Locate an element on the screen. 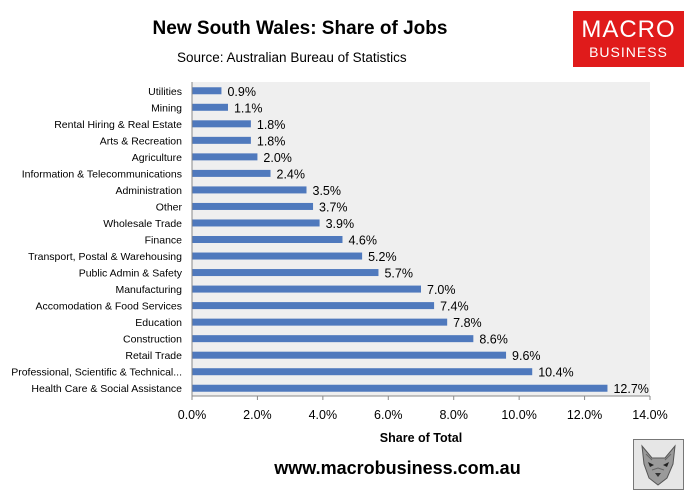 The width and height of the screenshot is (693, 497). x-tick-label: 8.0% is located at coordinates (453, 415).